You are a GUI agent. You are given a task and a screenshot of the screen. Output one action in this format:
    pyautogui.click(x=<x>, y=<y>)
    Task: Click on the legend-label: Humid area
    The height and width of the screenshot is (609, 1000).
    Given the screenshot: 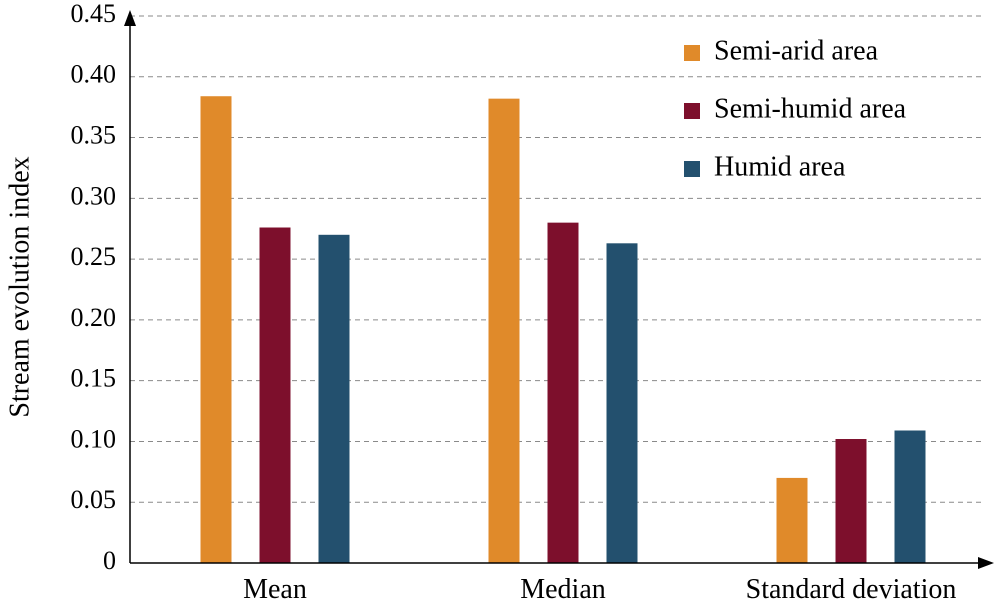 What is the action you would take?
    pyautogui.click(x=780, y=166)
    